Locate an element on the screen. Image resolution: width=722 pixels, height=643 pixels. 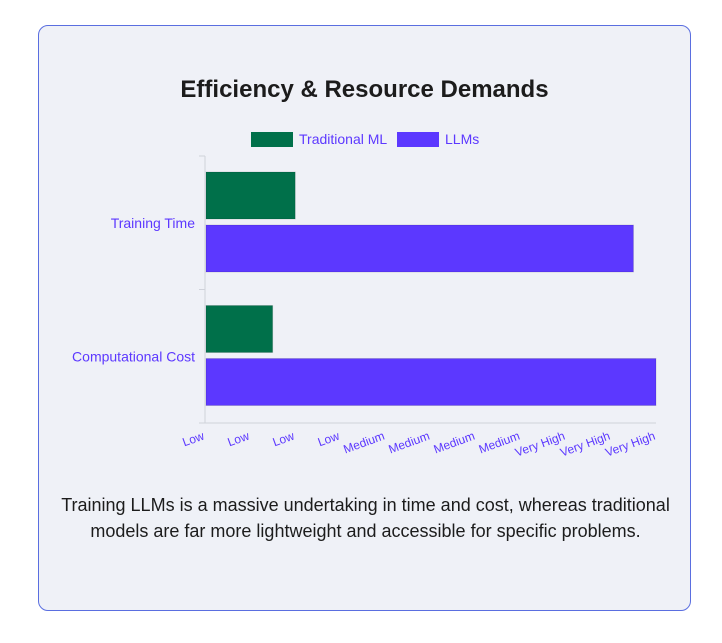
chart-legend: Traditional ML LLMs is located at coordinates (365, 139).